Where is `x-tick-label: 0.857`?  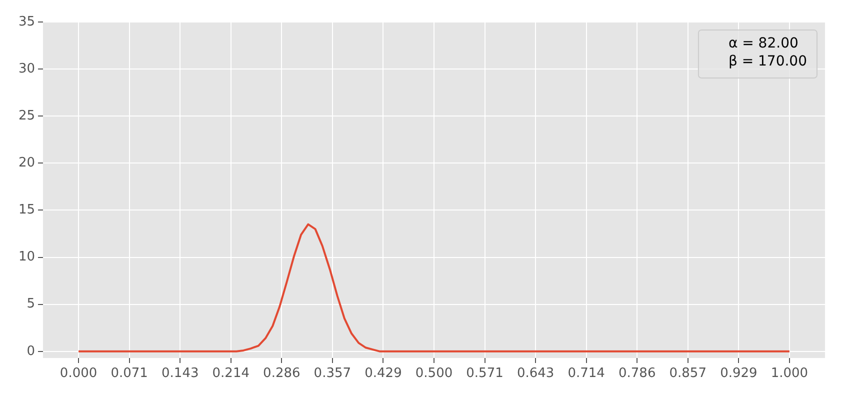 x-tick-label: 0.857 is located at coordinates (687, 374).